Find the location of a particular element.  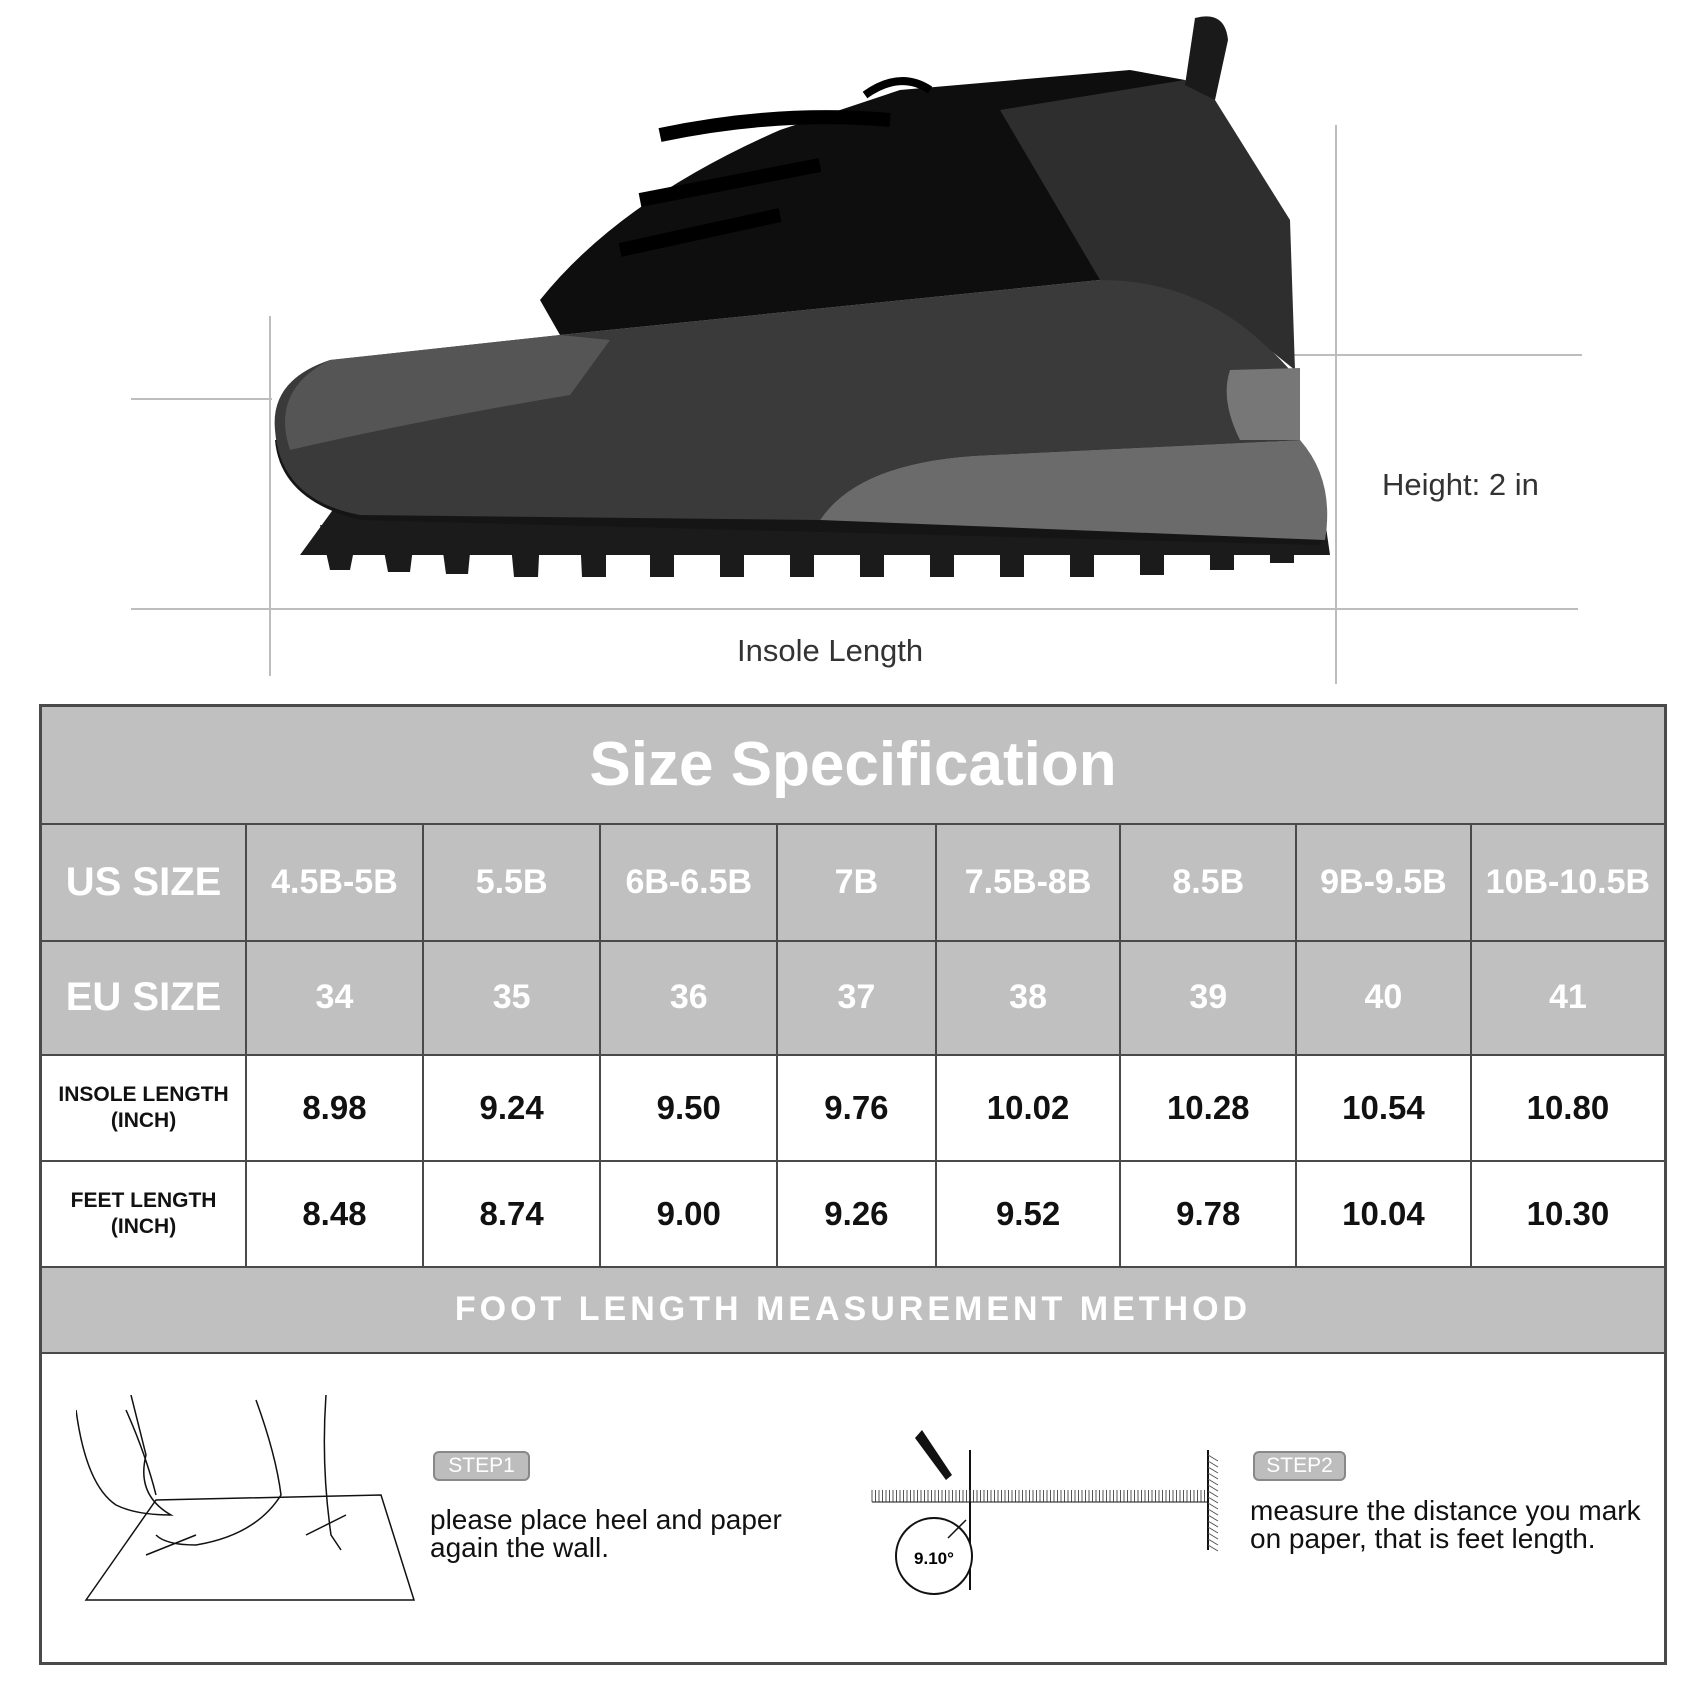

ruler-illustration: 9.10° is located at coordinates (1045, 1512).